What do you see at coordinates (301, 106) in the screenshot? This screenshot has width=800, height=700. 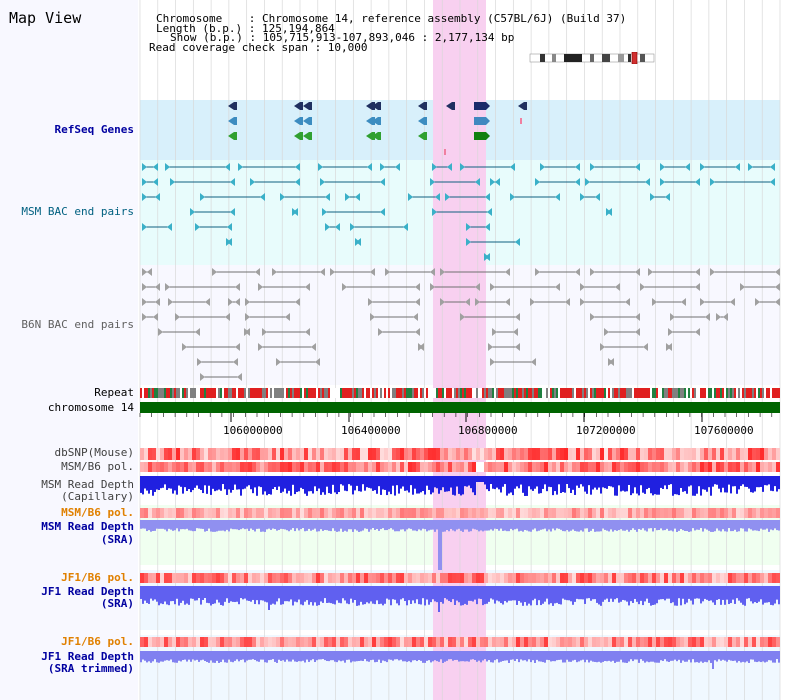 I see `refseq-gene-exon` at bounding box center [301, 106].